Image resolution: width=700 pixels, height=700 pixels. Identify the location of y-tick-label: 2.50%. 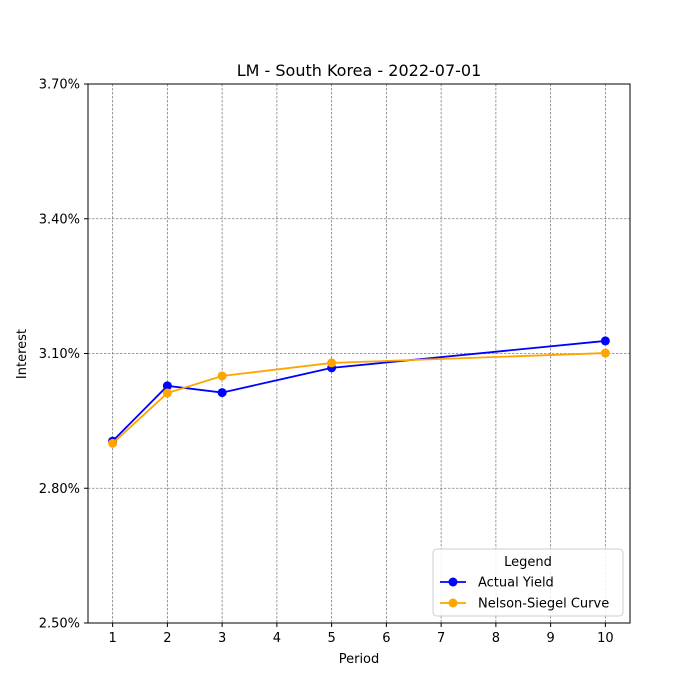
(59, 624).